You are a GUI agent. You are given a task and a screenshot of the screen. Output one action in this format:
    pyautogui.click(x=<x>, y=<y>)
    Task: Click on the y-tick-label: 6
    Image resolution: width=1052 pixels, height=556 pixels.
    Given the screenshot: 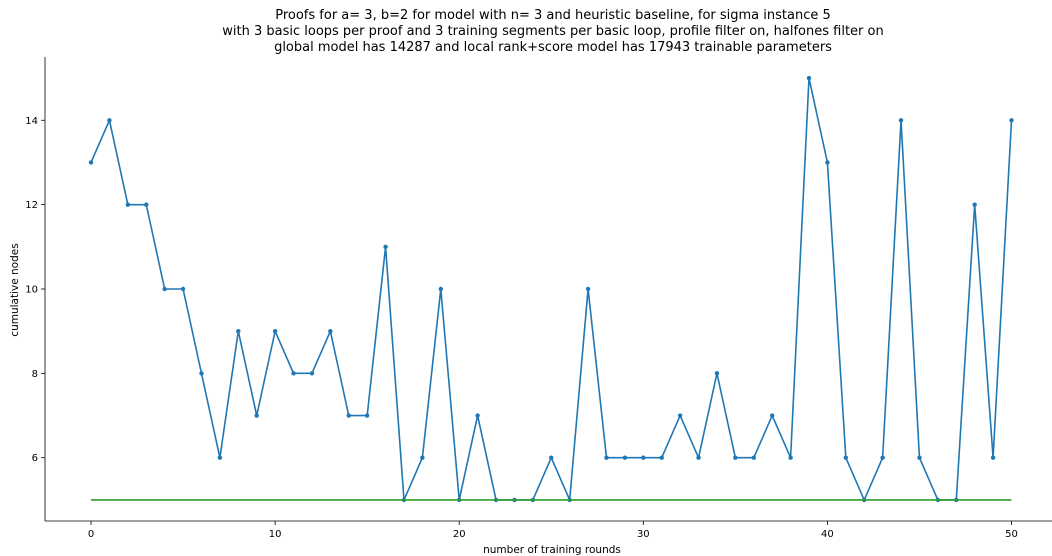 What is the action you would take?
    pyautogui.click(x=35, y=458)
    